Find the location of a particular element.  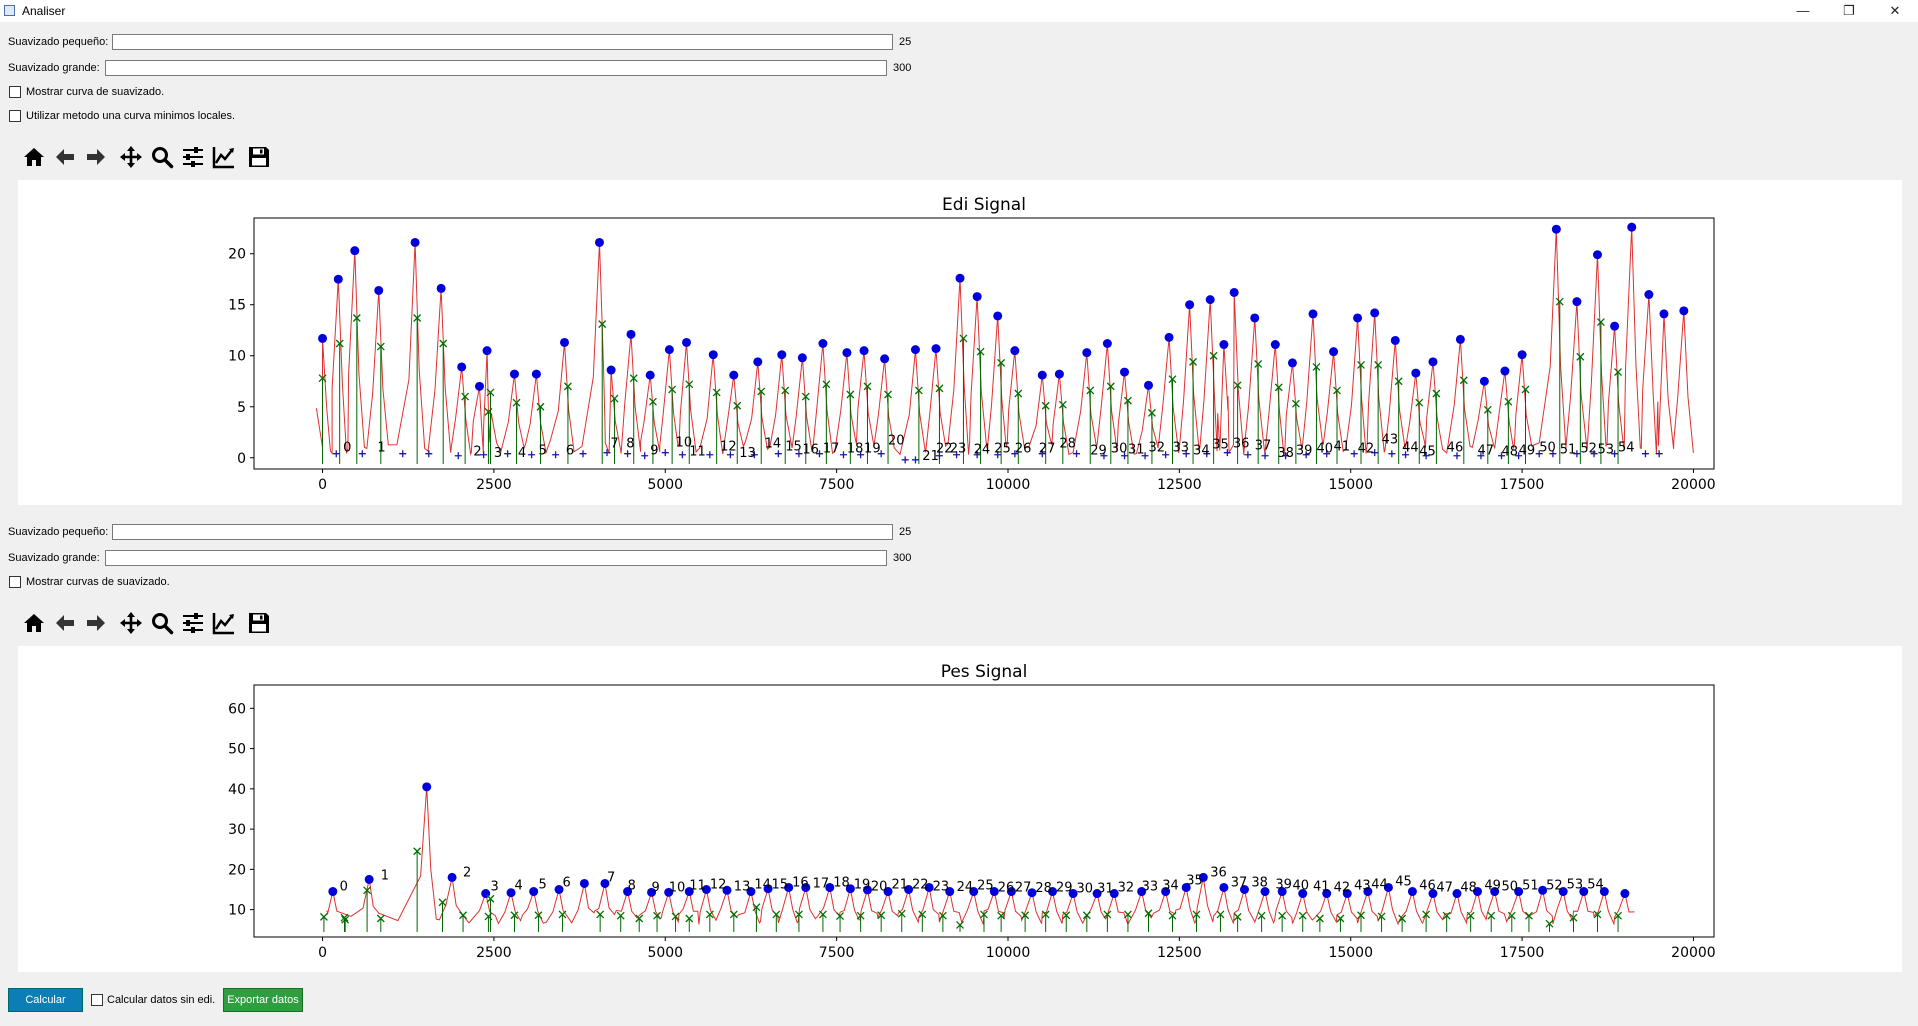

cycle-label: 26 is located at coordinates (1023, 449).